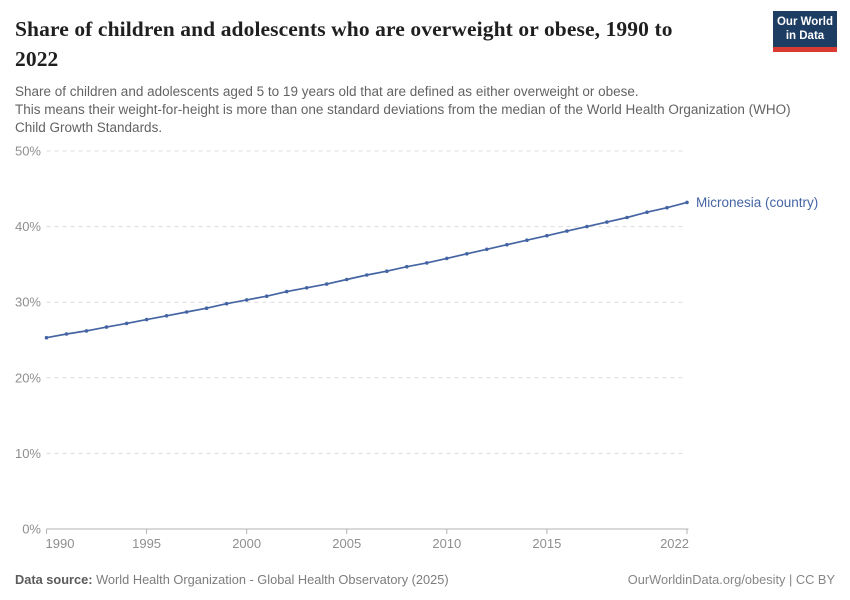 The height and width of the screenshot is (600, 850). Describe the element at coordinates (28, 453) in the screenshot. I see `y-tick-label-10: 10%` at that location.